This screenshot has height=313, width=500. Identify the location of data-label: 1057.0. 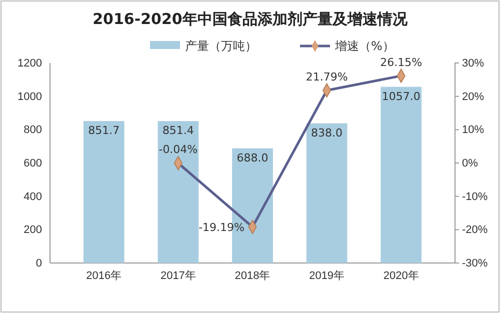
(401, 96).